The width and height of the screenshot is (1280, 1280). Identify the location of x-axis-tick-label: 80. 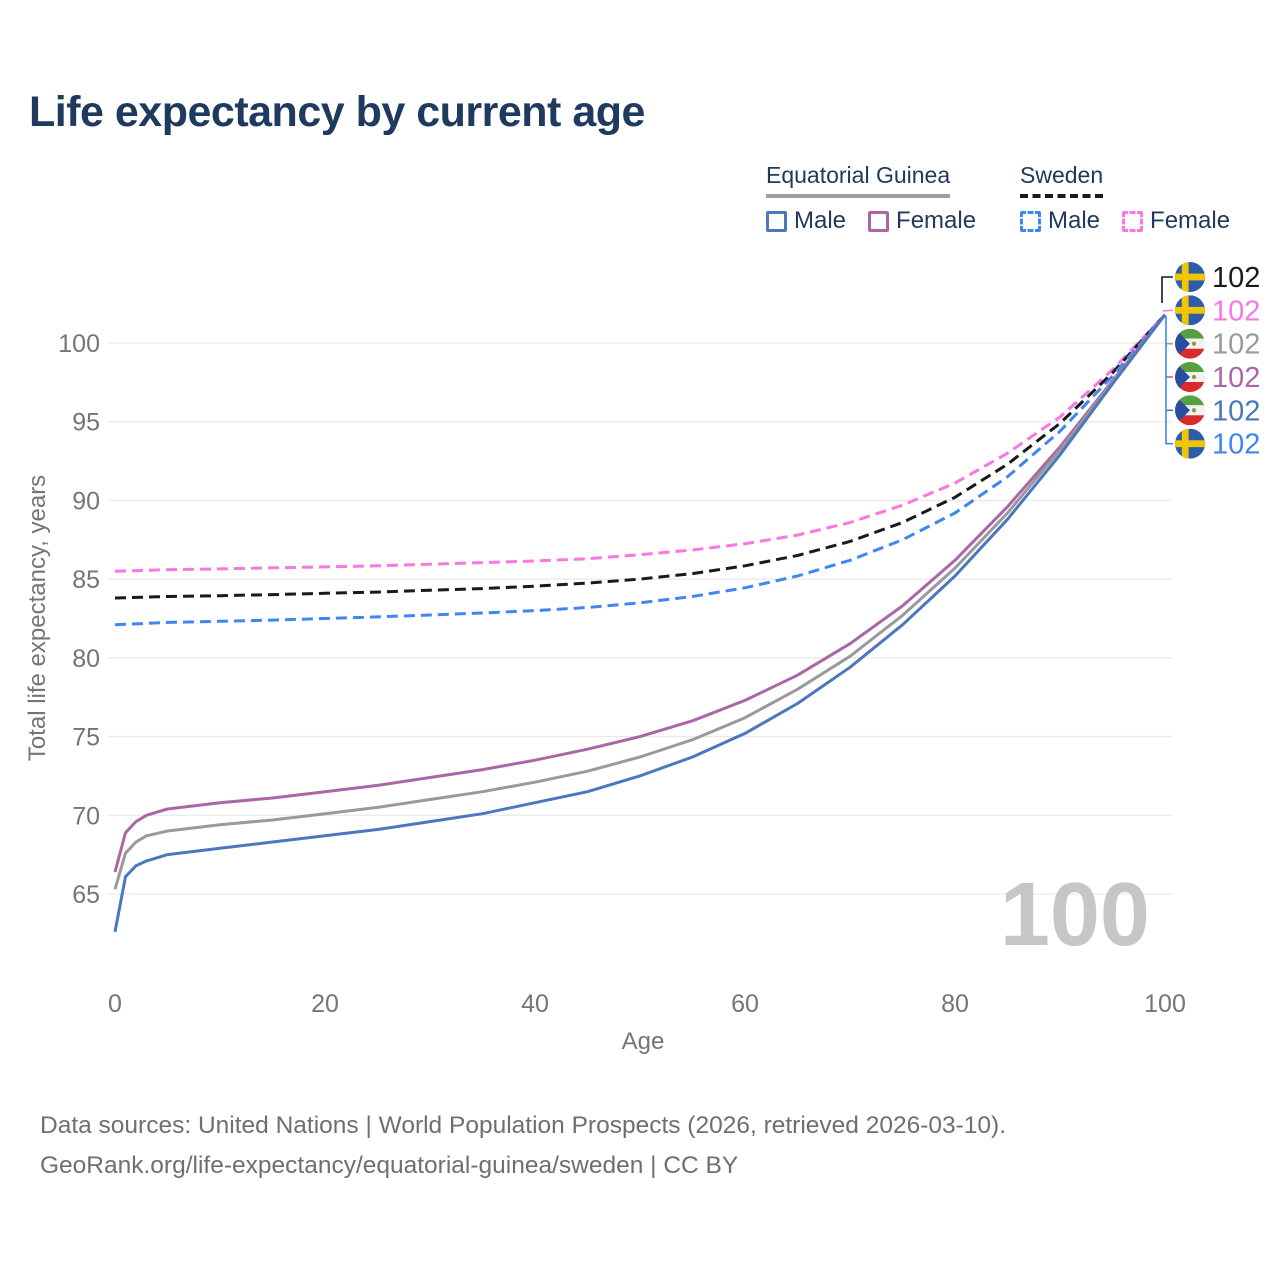
(955, 1004).